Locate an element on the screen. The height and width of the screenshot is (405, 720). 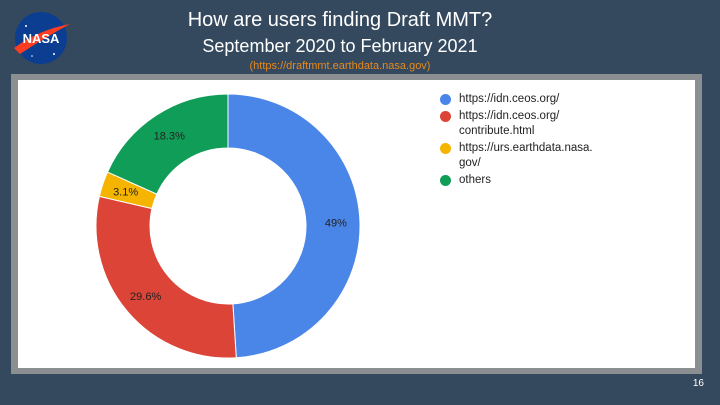
slice-label-1: 29.6% is located at coordinates (145, 297).